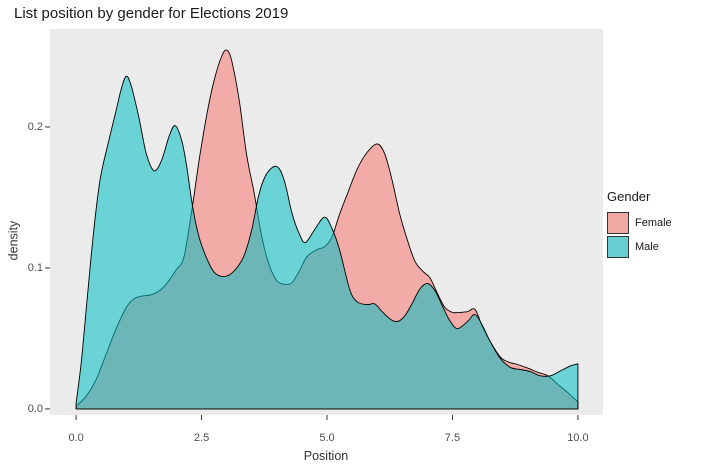  Describe the element at coordinates (578, 438) in the screenshot. I see `x-tick-label: 10.0` at that location.